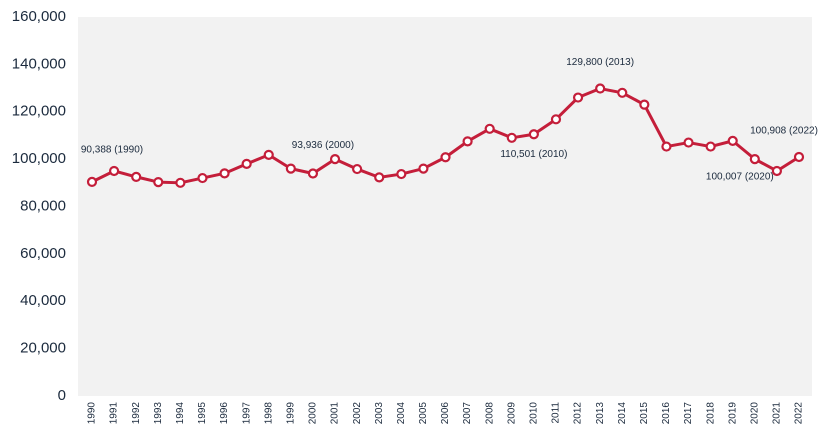 This screenshot has width=824, height=427. Describe the element at coordinates (622, 413) in the screenshot. I see `x-tick-label: 2014` at that location.